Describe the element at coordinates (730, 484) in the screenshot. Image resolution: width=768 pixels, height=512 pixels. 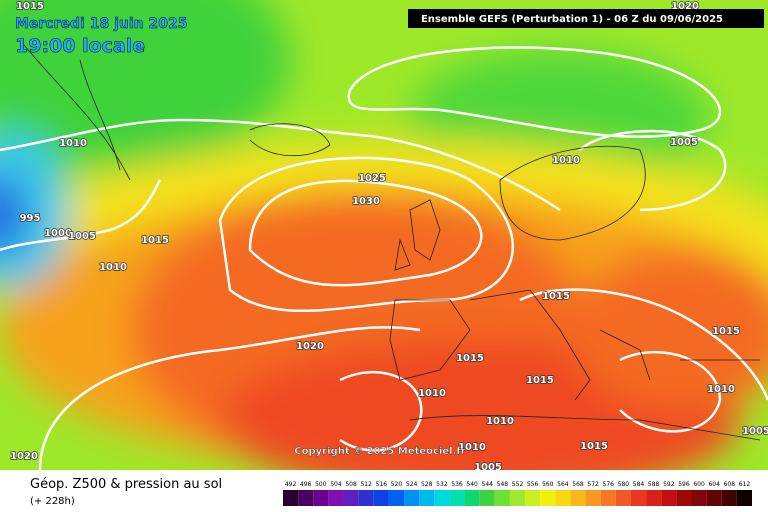
I see `legend-label: 608` at that location.